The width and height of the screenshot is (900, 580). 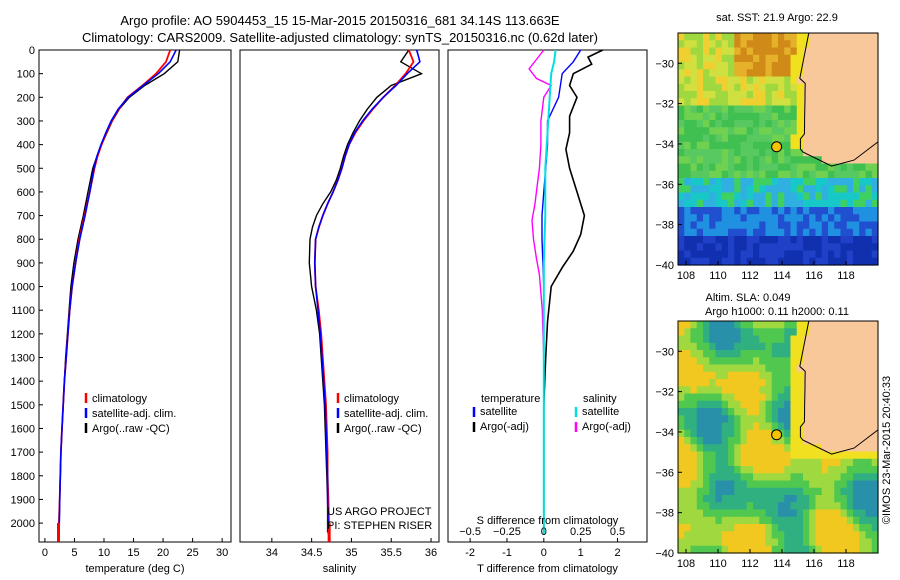 I want to click on x-tick-label-sdiff: −0.25, so click(x=507, y=532).